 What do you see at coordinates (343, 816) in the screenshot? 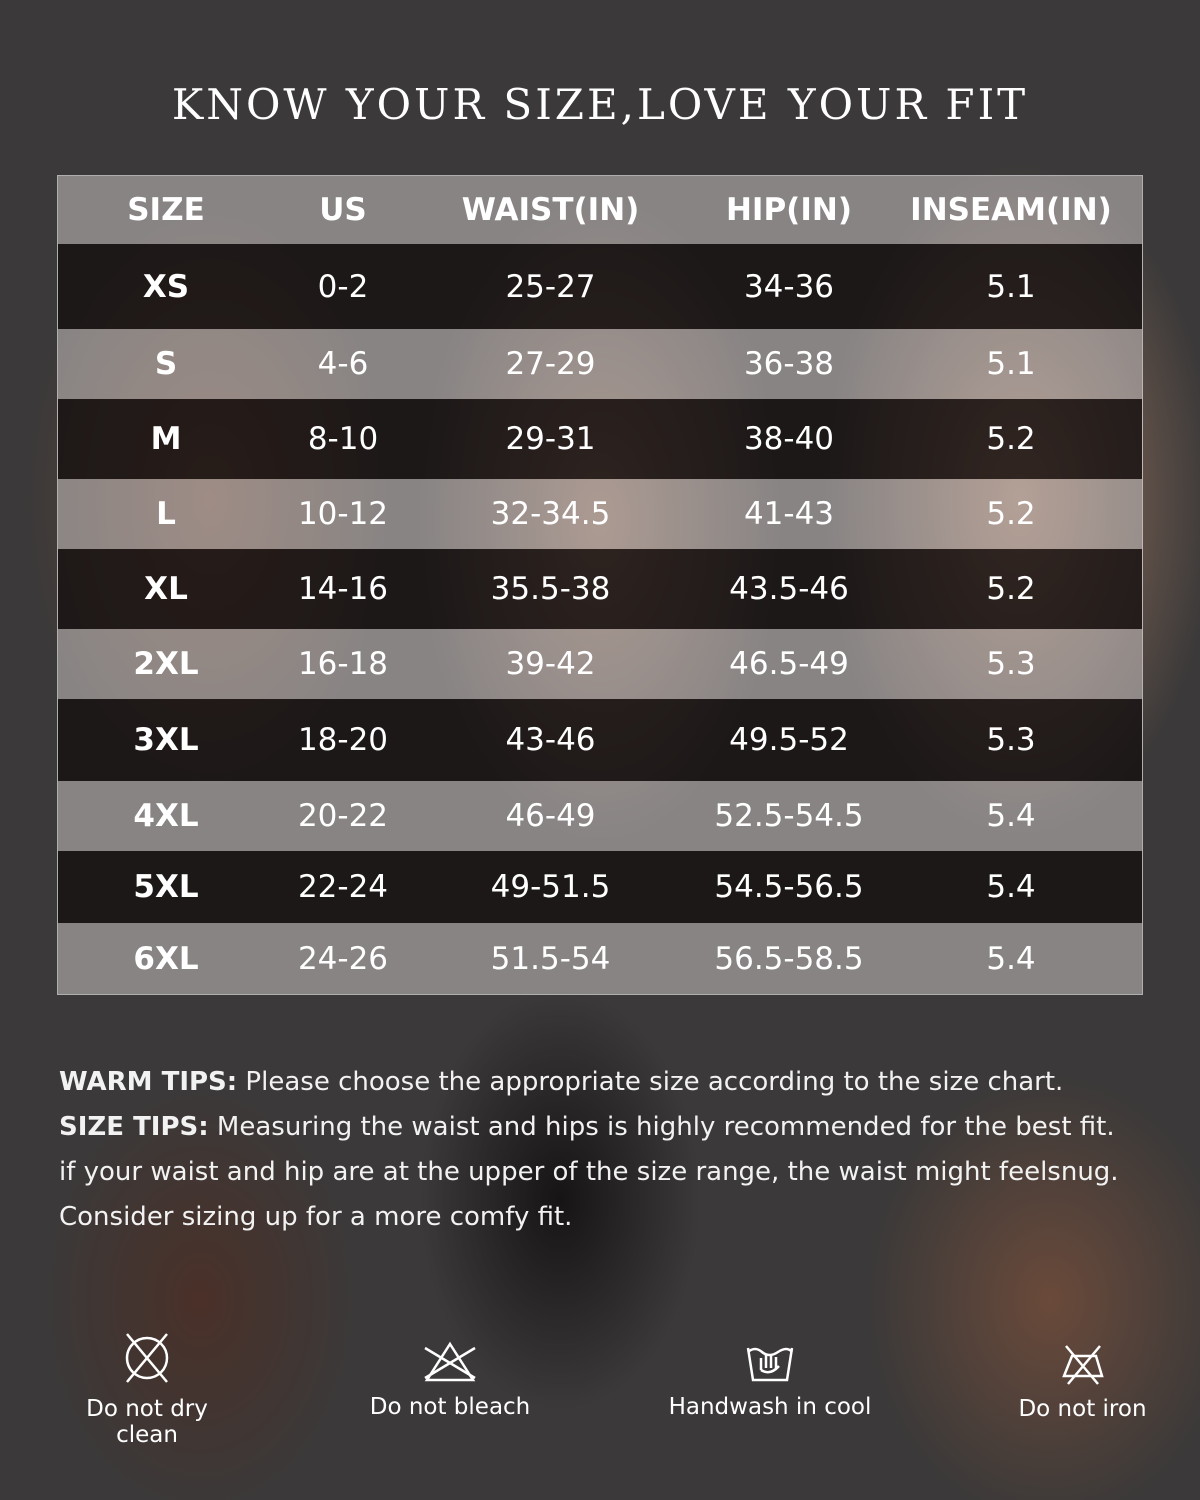
I see `table-cell: 20-22` at bounding box center [343, 816].